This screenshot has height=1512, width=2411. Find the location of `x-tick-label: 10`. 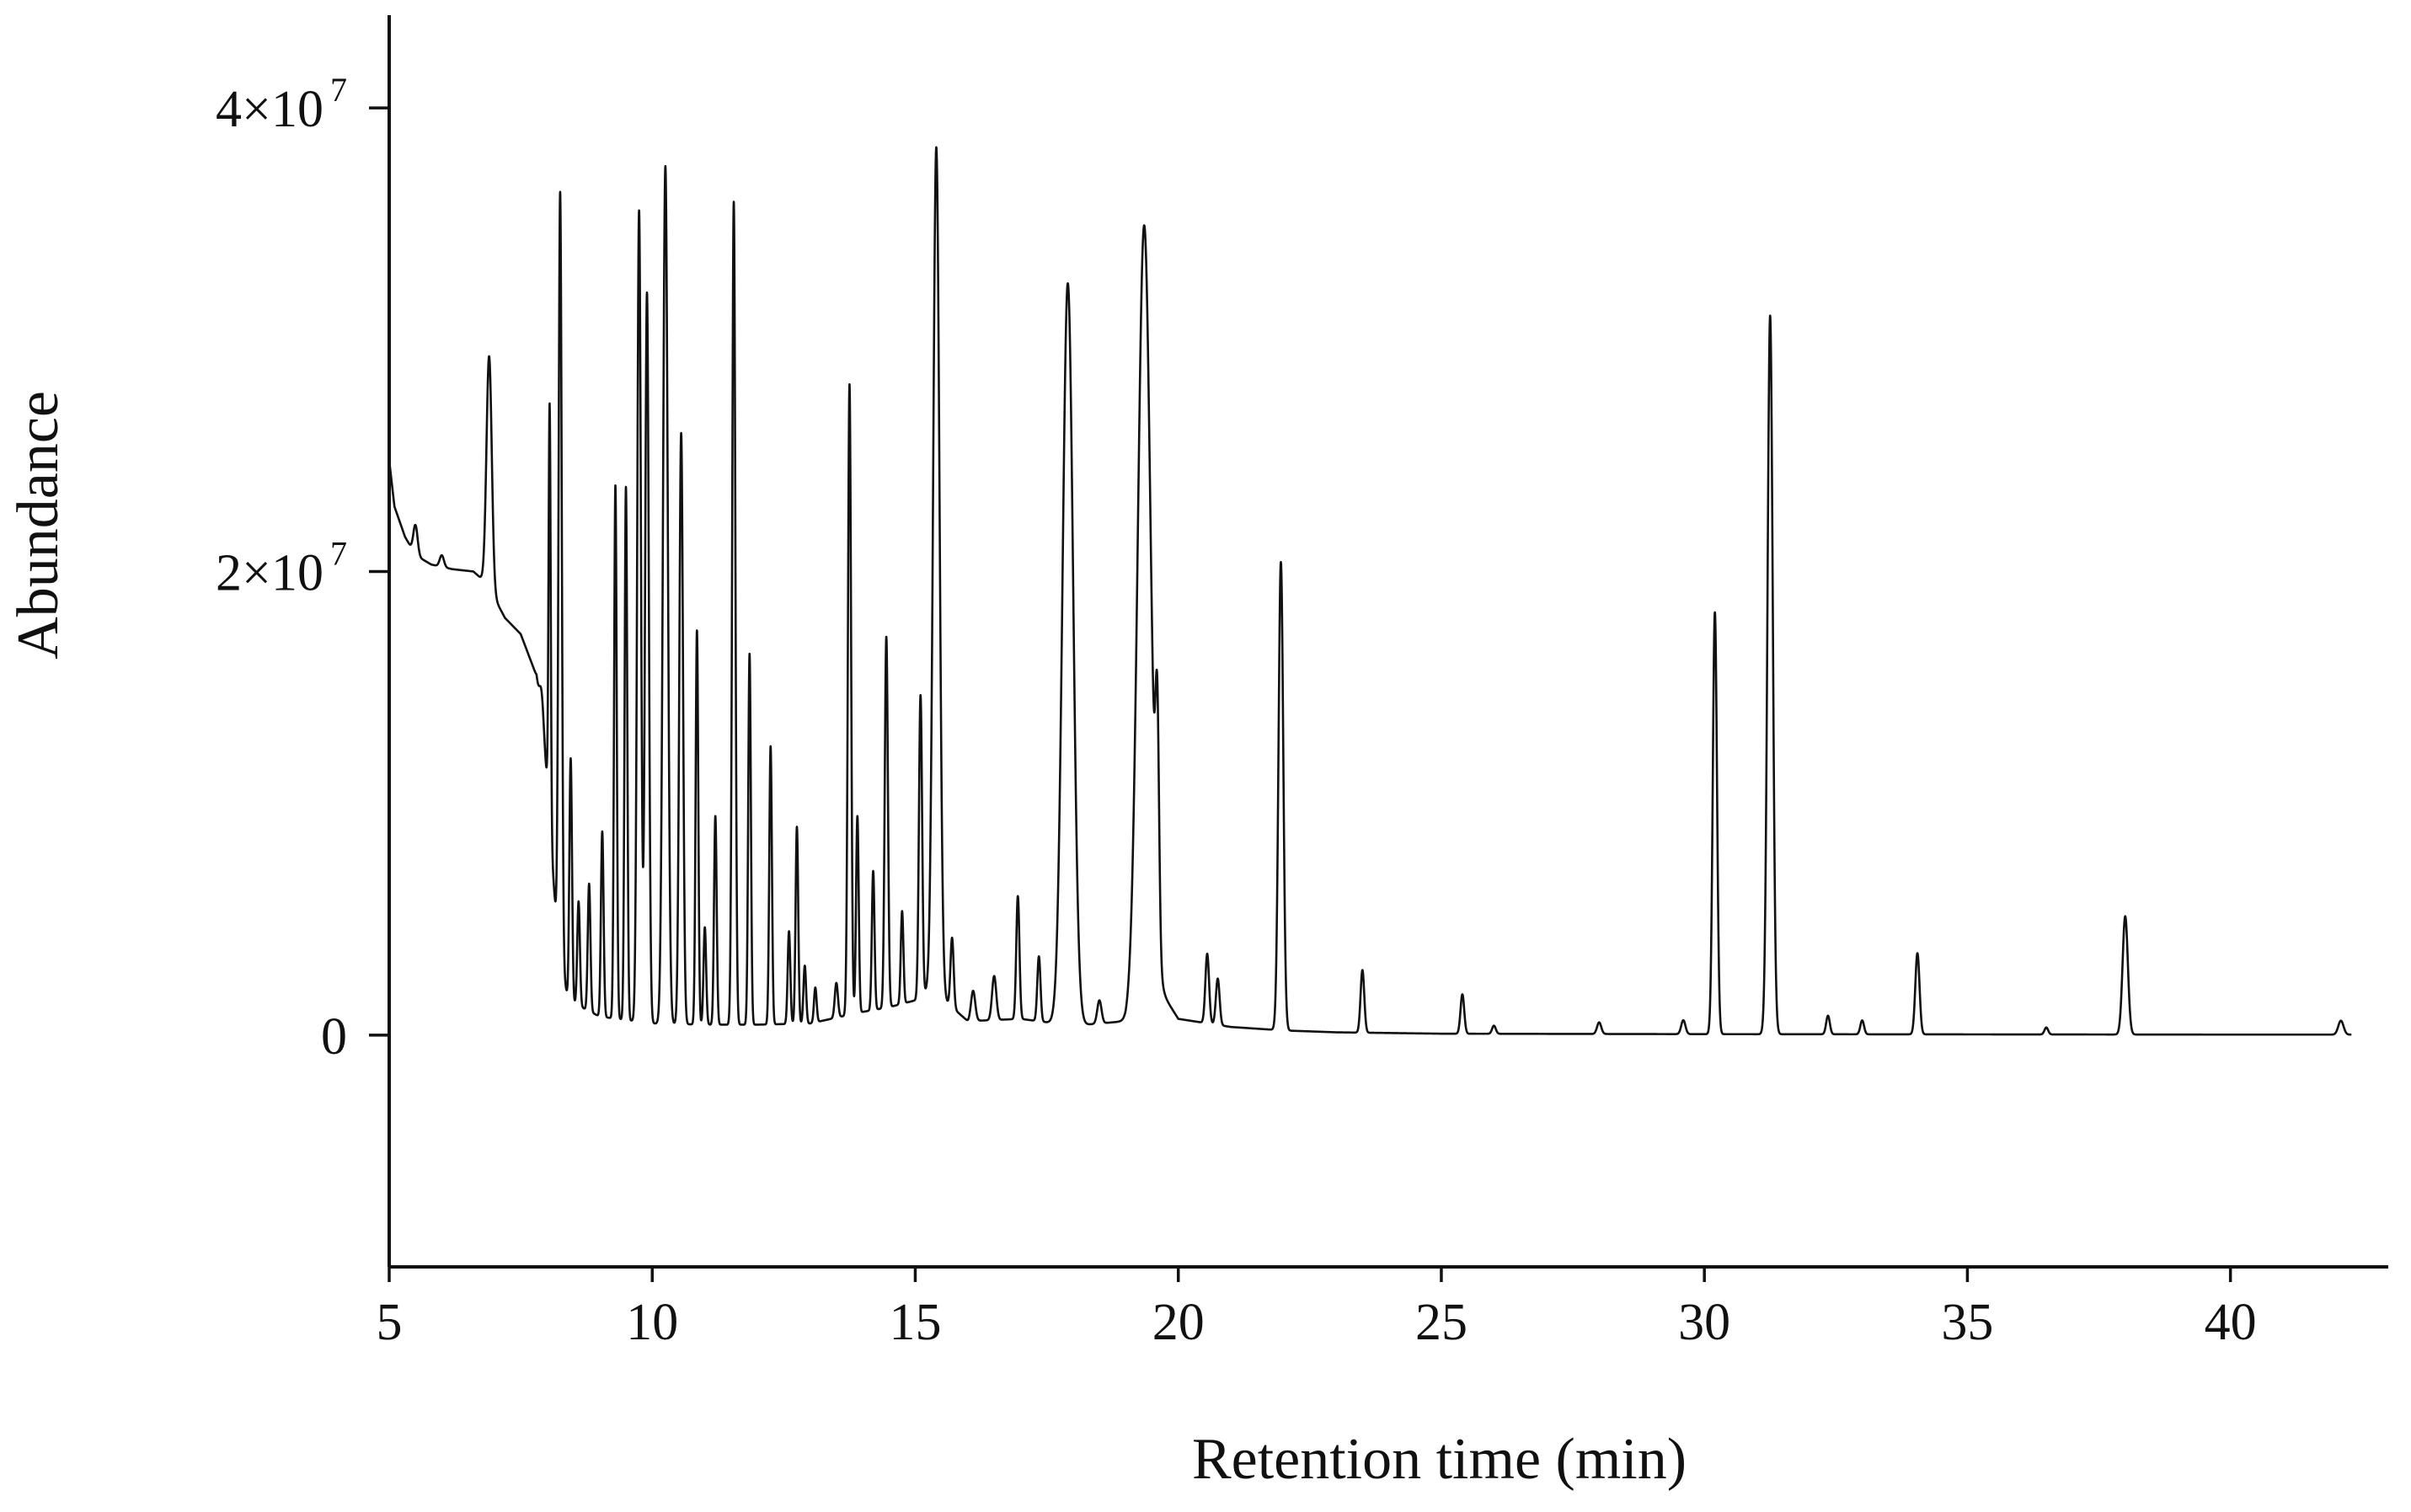

x-tick-label: 10 is located at coordinates (652, 1322).